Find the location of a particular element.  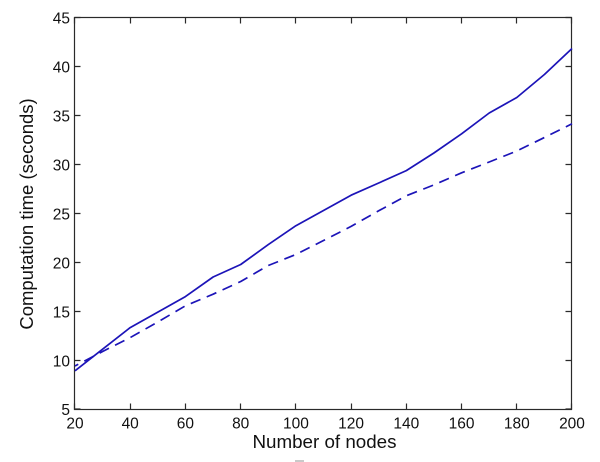

svg-text: 140 is located at coordinates (406, 424).